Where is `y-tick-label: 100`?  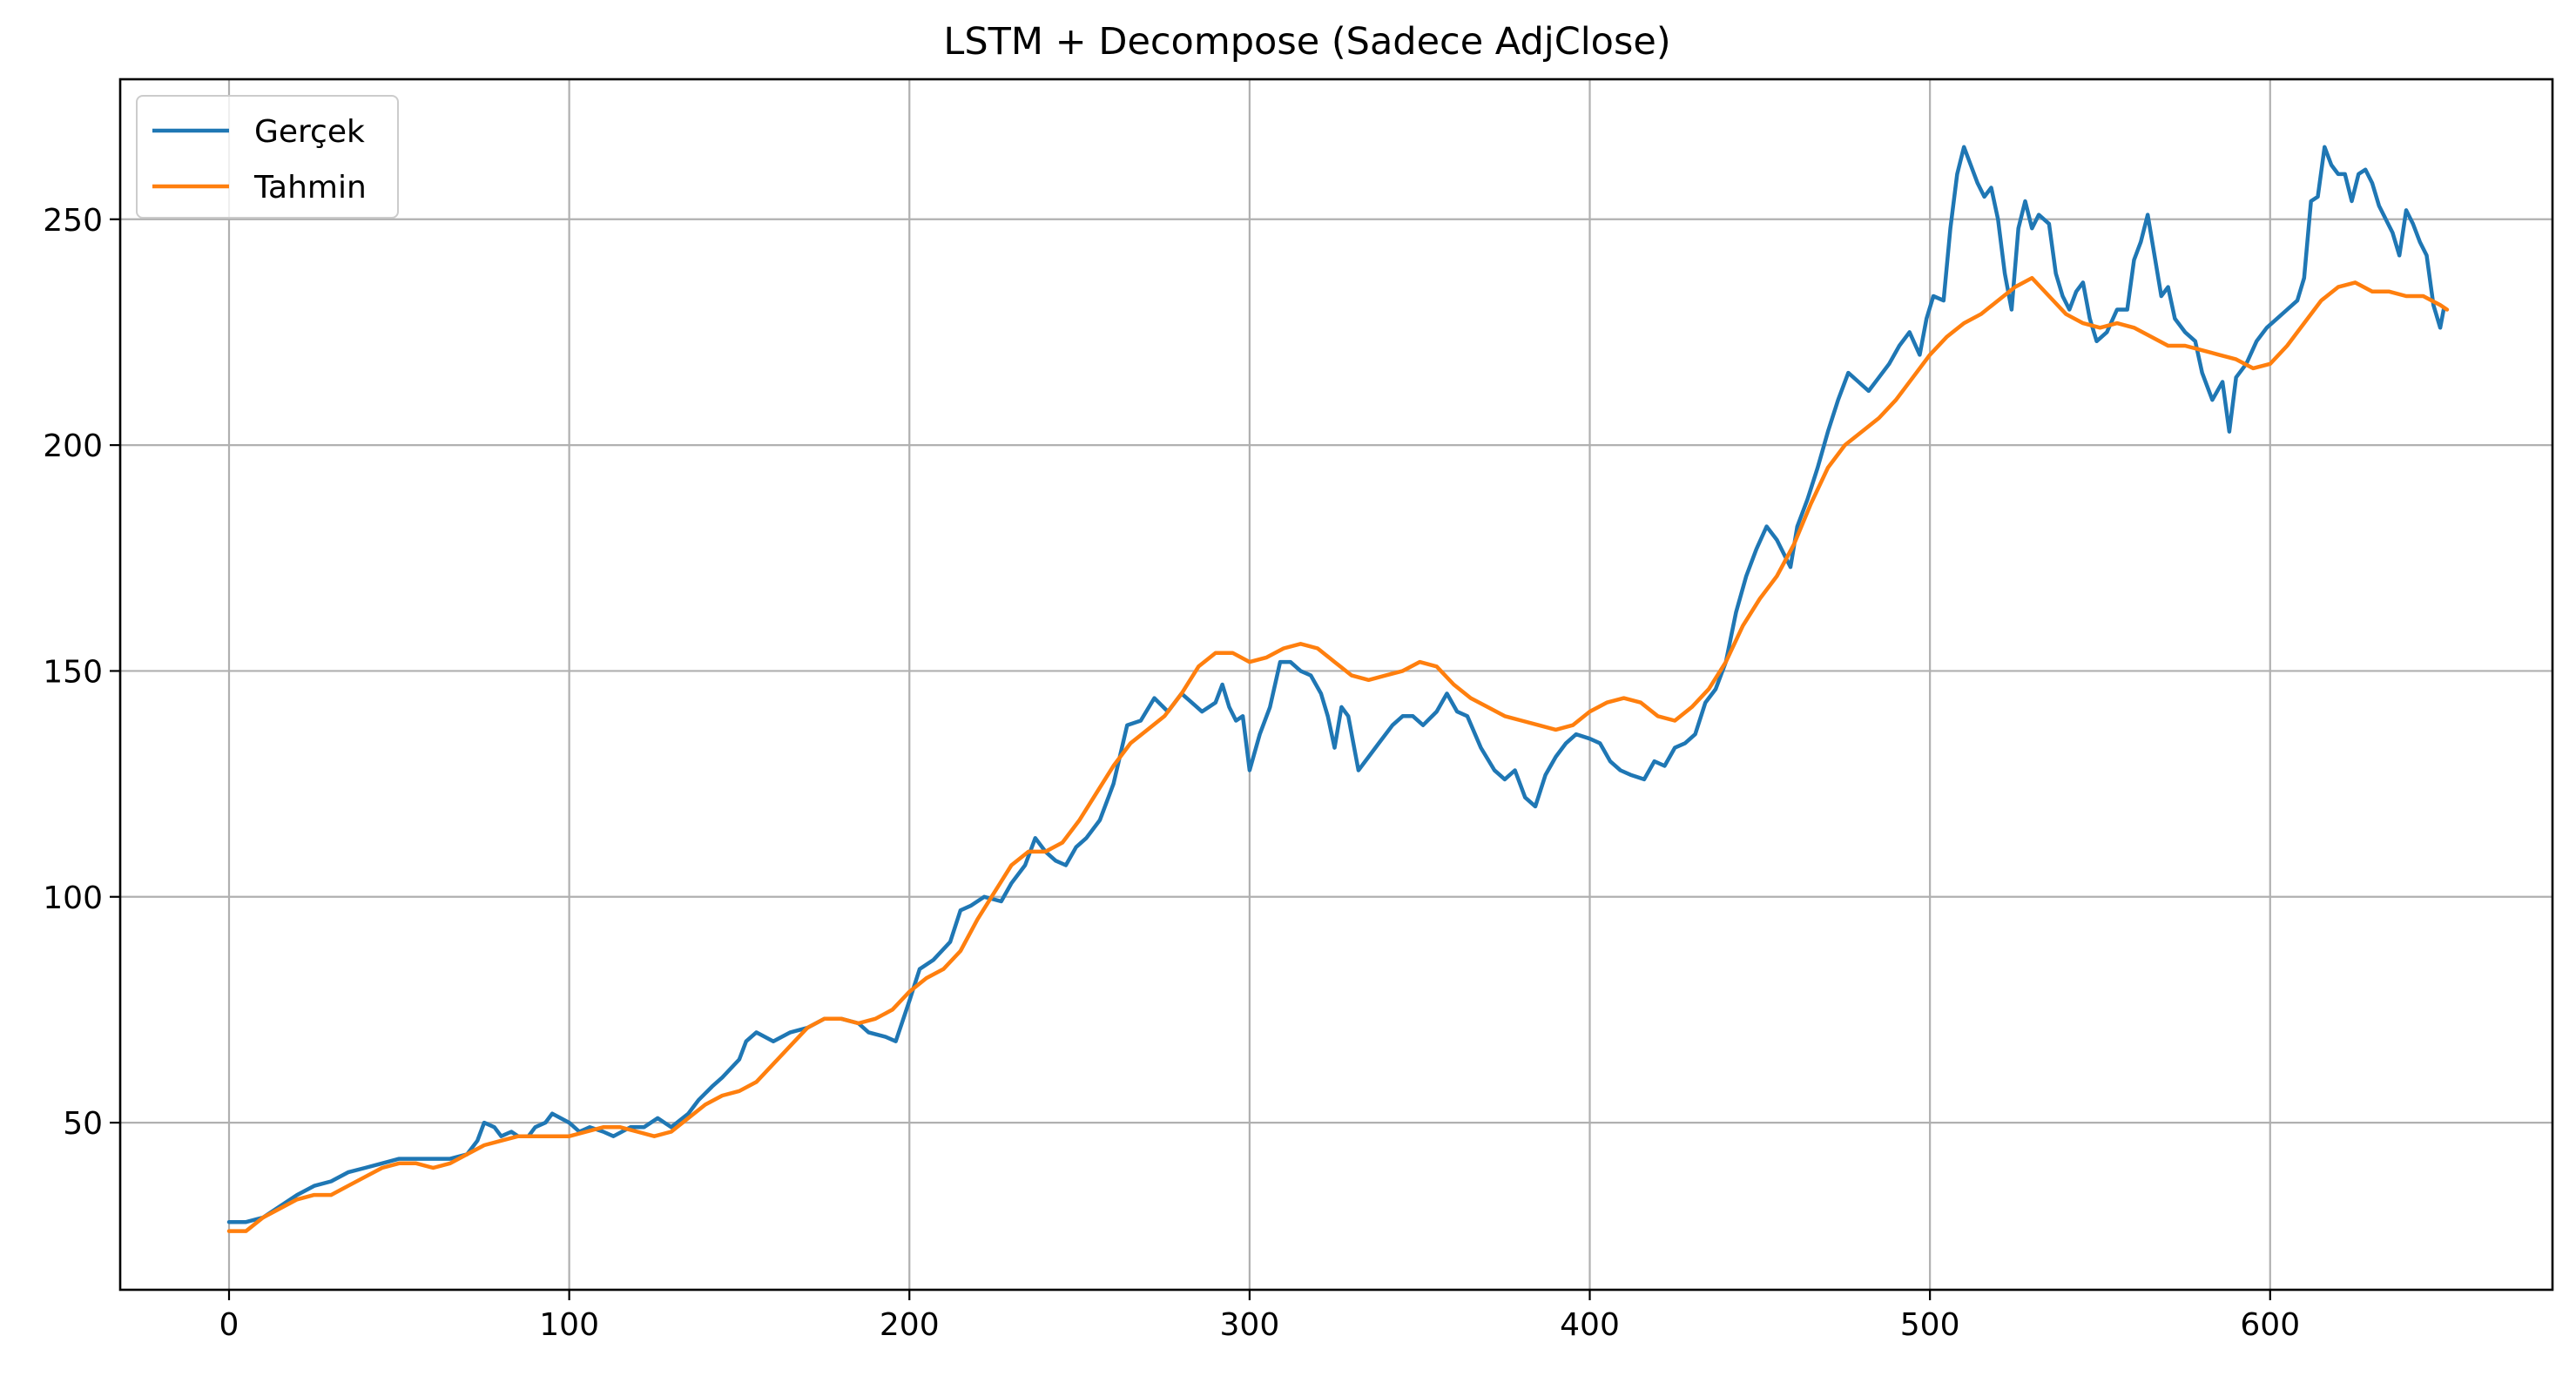
y-tick-label: 100 is located at coordinates (73, 898).